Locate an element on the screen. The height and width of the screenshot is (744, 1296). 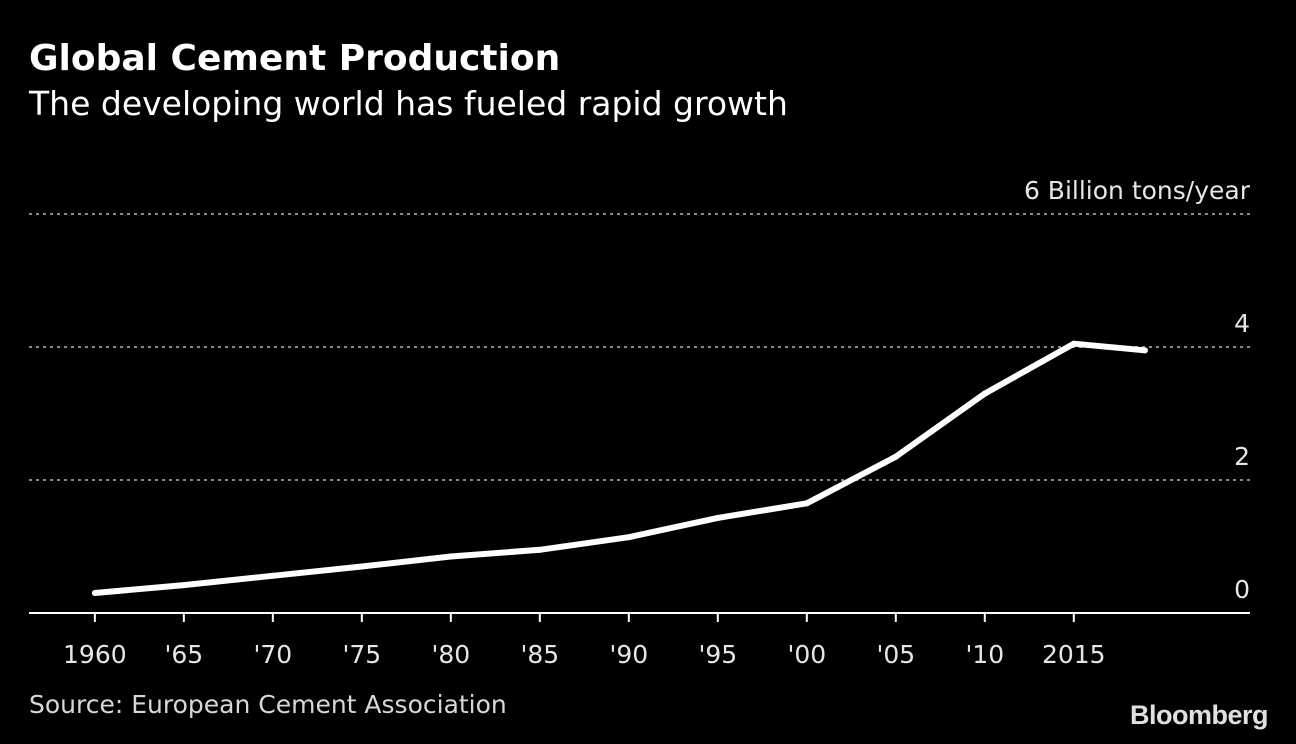
data-point-2000 is located at coordinates (806, 503).